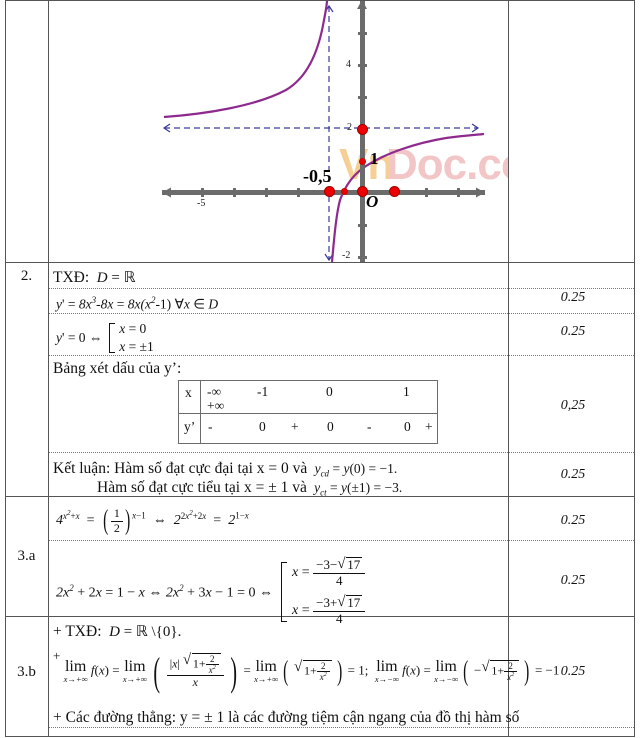 The height and width of the screenshot is (738, 640). Describe the element at coordinates (152, 520) in the screenshot. I see `exp-equation-1: 4x2+x = (1 2) x−1 ⇔ 22x2+2x = 21−x` at that location.